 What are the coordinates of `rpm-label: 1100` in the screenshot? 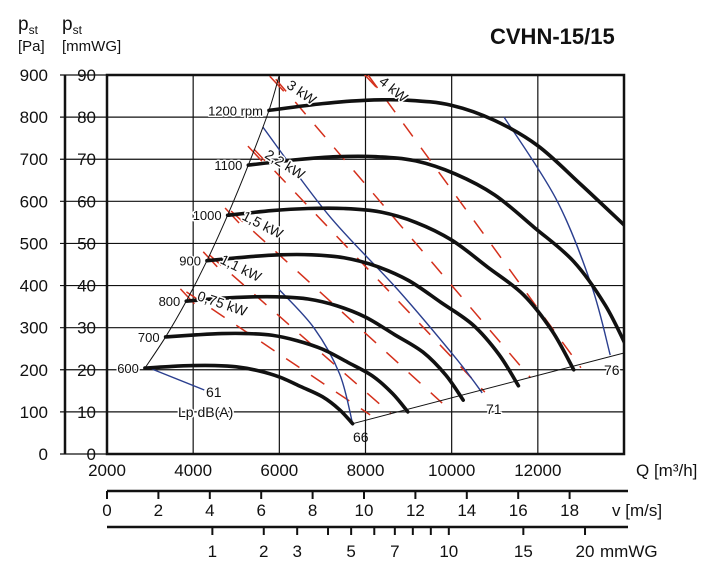 It's located at (228, 165).